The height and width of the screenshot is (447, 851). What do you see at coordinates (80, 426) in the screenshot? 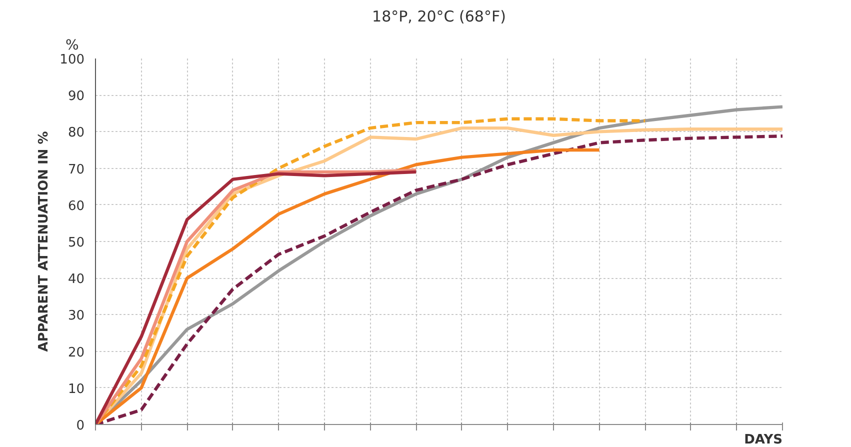
I see `y-tick-label: 0` at bounding box center [80, 426].